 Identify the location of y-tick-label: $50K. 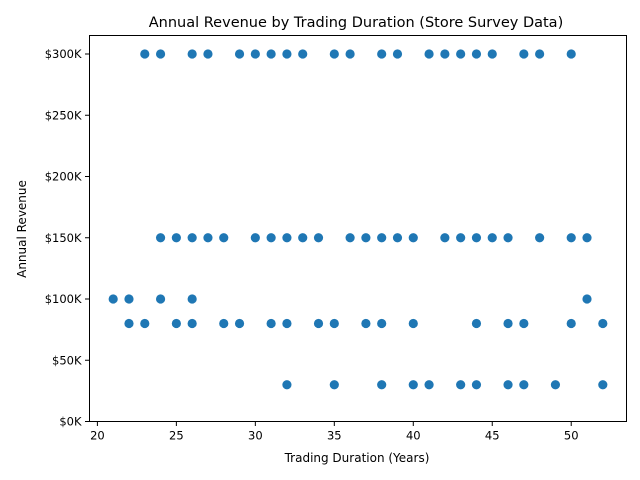
(67, 360).